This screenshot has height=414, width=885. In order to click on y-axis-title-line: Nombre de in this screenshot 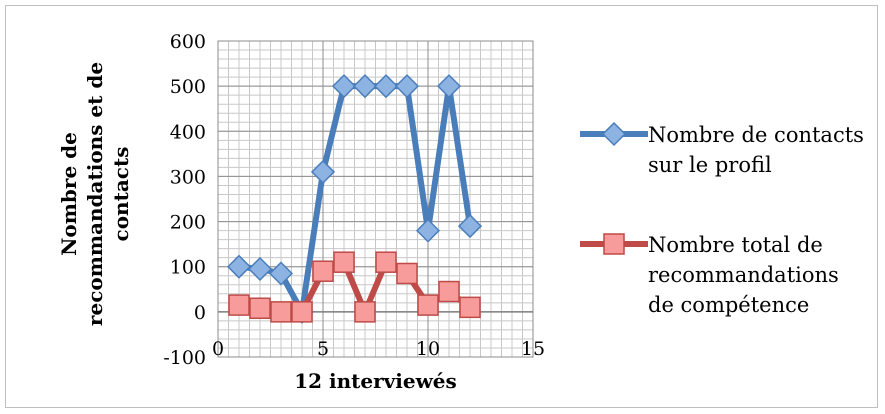, I will do `click(69, 194)`.